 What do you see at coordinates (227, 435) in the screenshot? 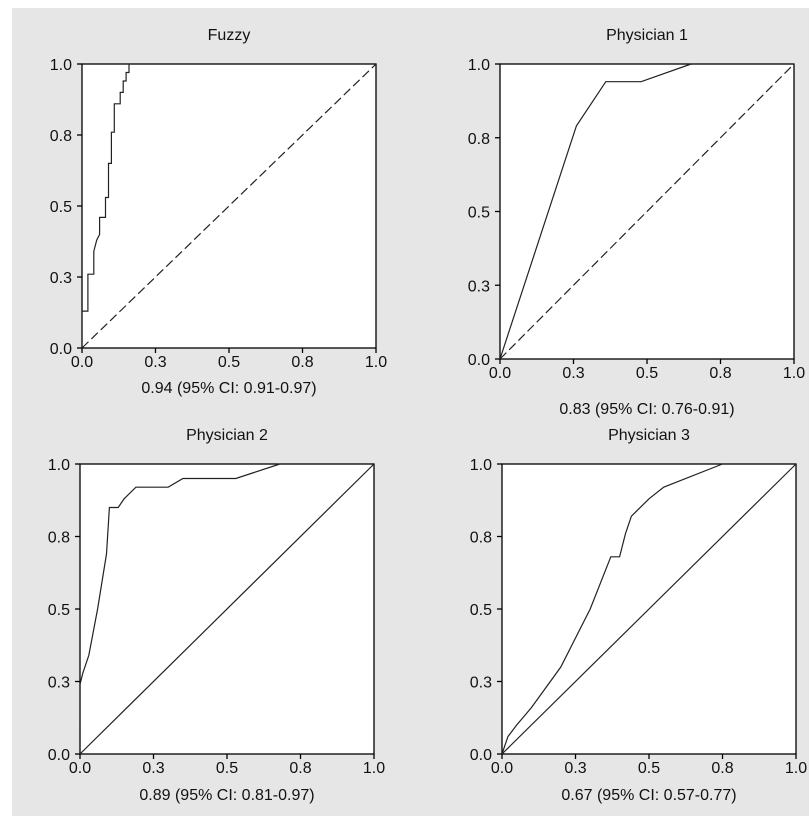
I see `chart-title: Physician 2` at bounding box center [227, 435].